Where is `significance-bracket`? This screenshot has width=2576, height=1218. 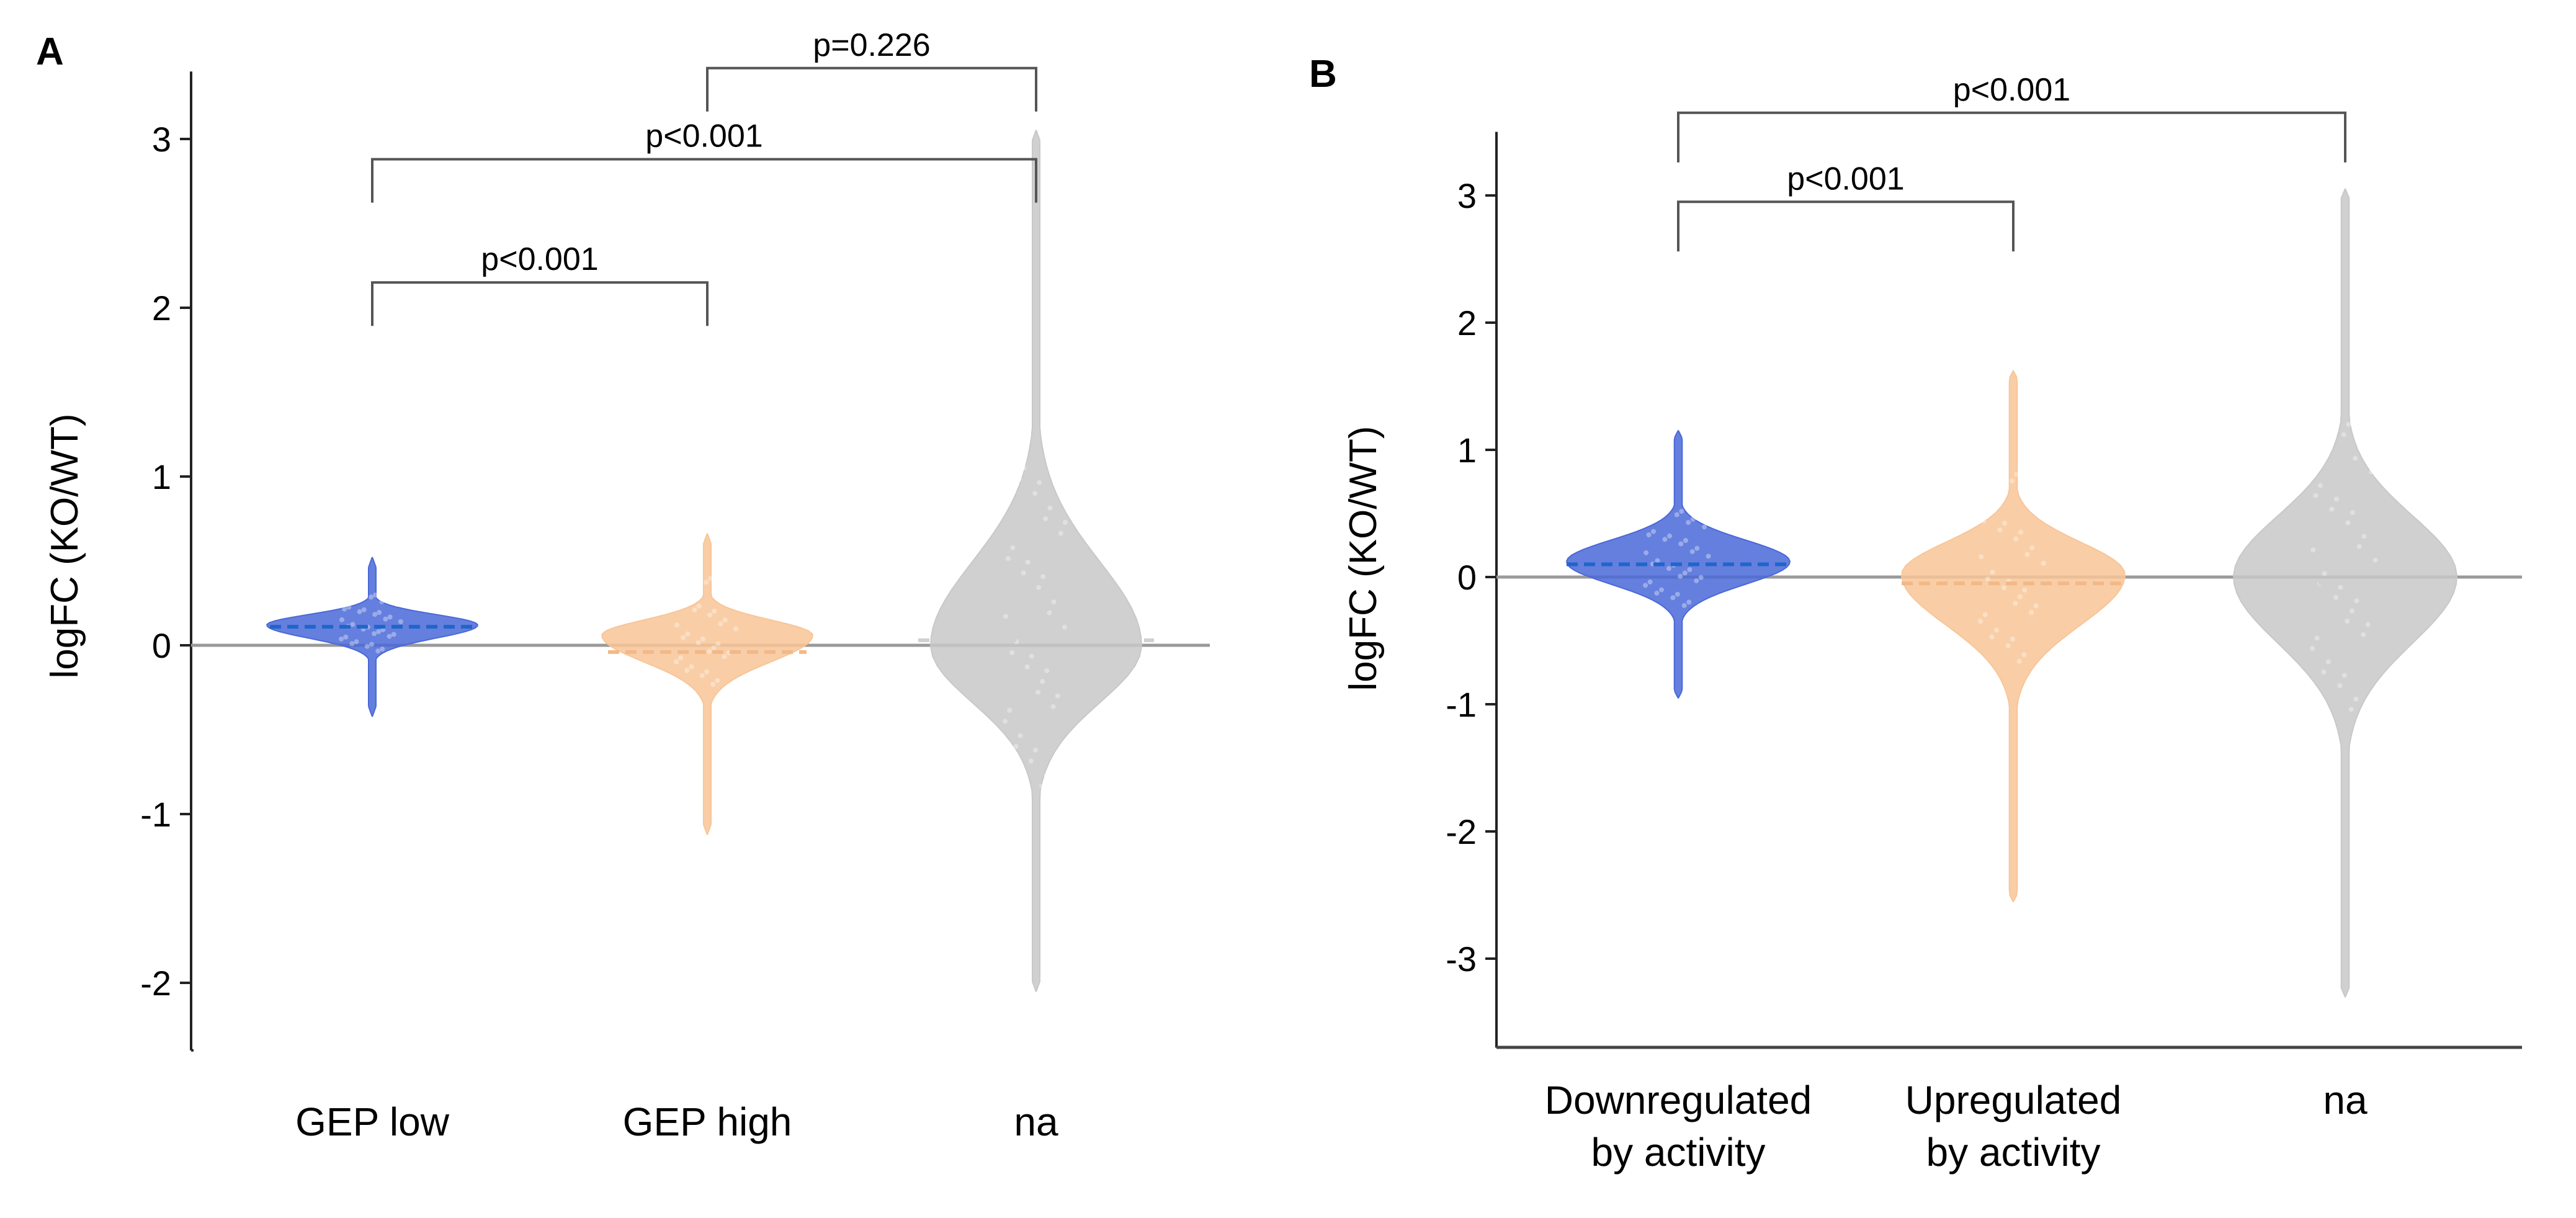
significance-bracket is located at coordinates (2011, 137).